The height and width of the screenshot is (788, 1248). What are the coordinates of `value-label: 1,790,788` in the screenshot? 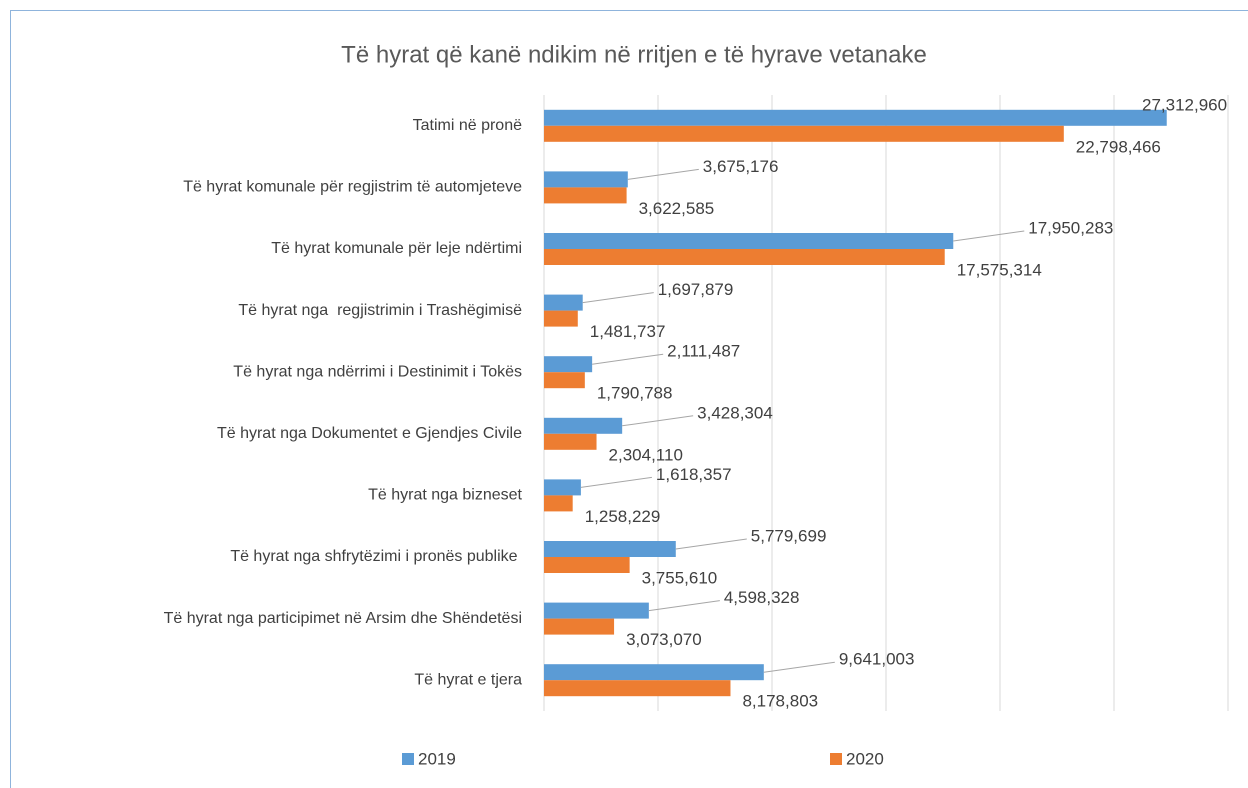 It's located at (635, 393).